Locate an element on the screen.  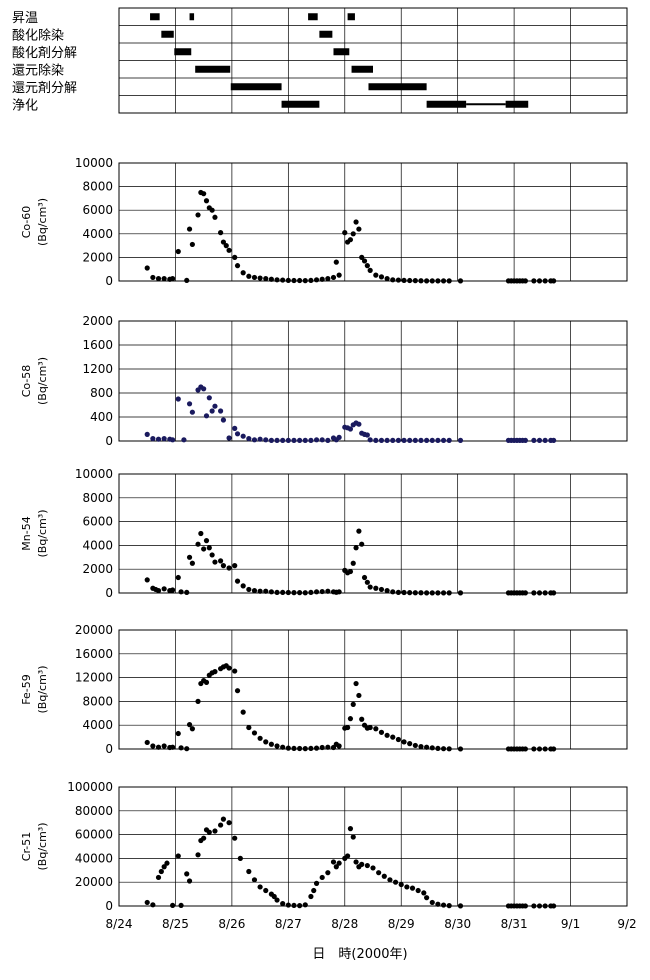
y-axis-label-nuclide: Mn-54 is located at coordinates (26, 533).